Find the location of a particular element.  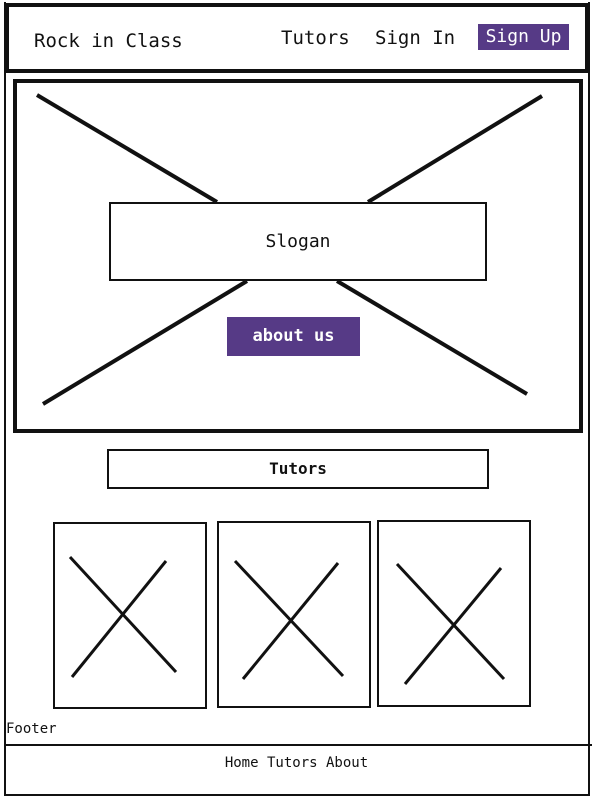

footer-home-link: Home is located at coordinates (241, 763).